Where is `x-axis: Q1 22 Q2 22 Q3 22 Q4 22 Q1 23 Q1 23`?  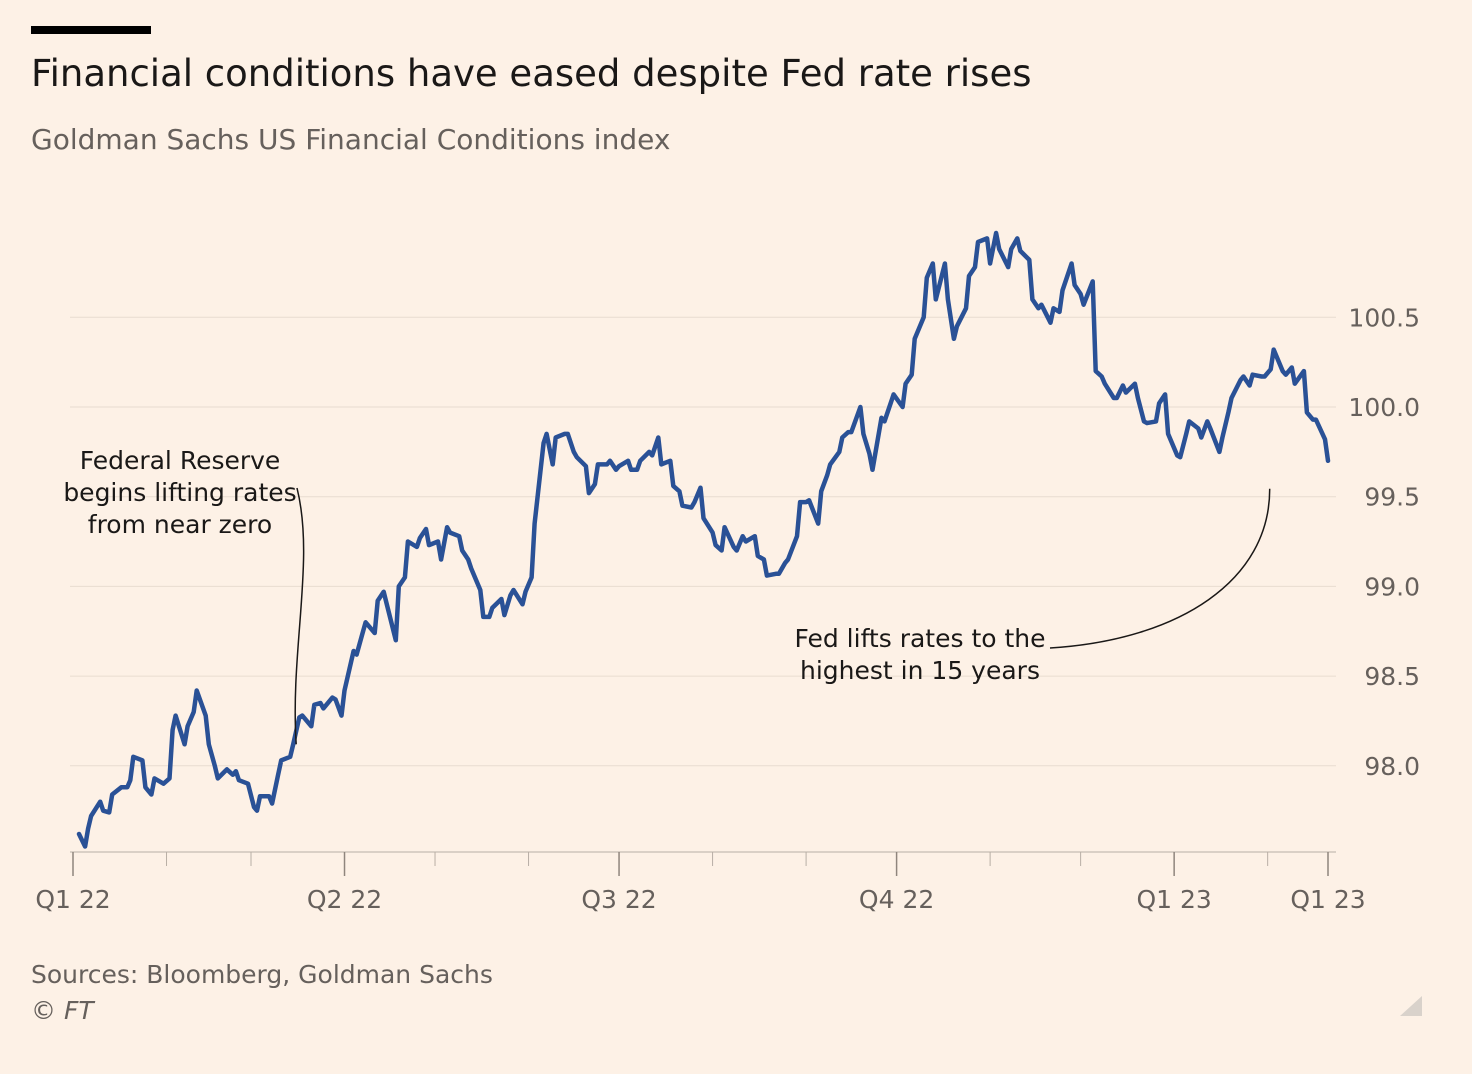 x-axis: Q1 22 Q2 22 Q3 22 Q4 22 Q1 23 Q1 23 is located at coordinates (700, 882).